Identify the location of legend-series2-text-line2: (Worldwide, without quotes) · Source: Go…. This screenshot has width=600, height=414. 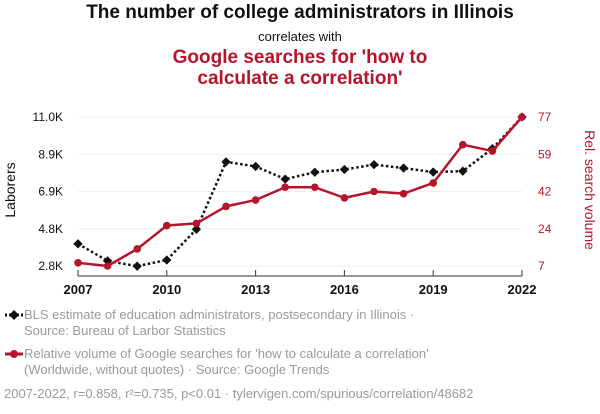
(177, 369).